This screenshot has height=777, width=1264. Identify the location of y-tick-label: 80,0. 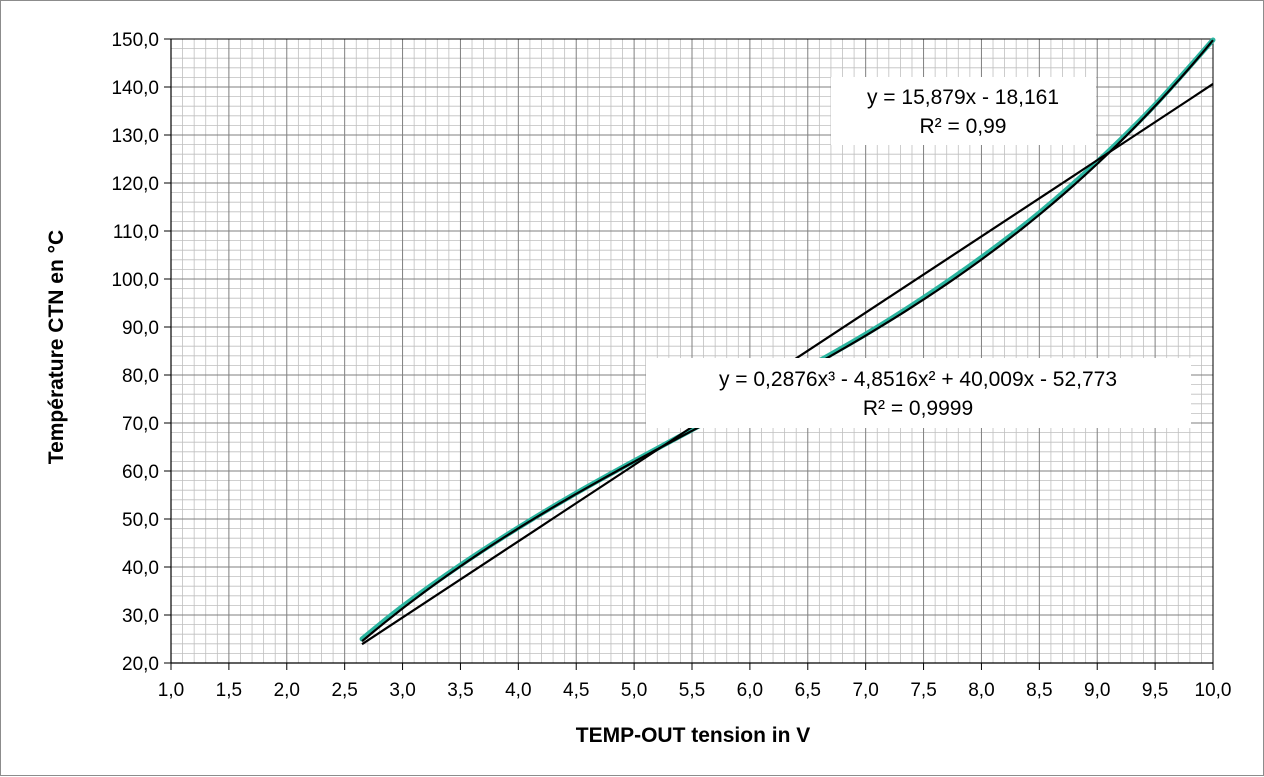
(140, 376).